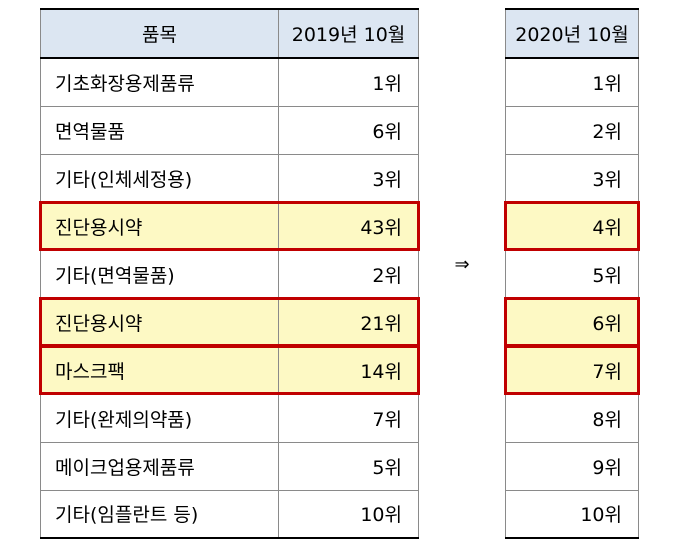 The image size is (680, 539). I want to click on table-row: 4위, so click(572, 226).